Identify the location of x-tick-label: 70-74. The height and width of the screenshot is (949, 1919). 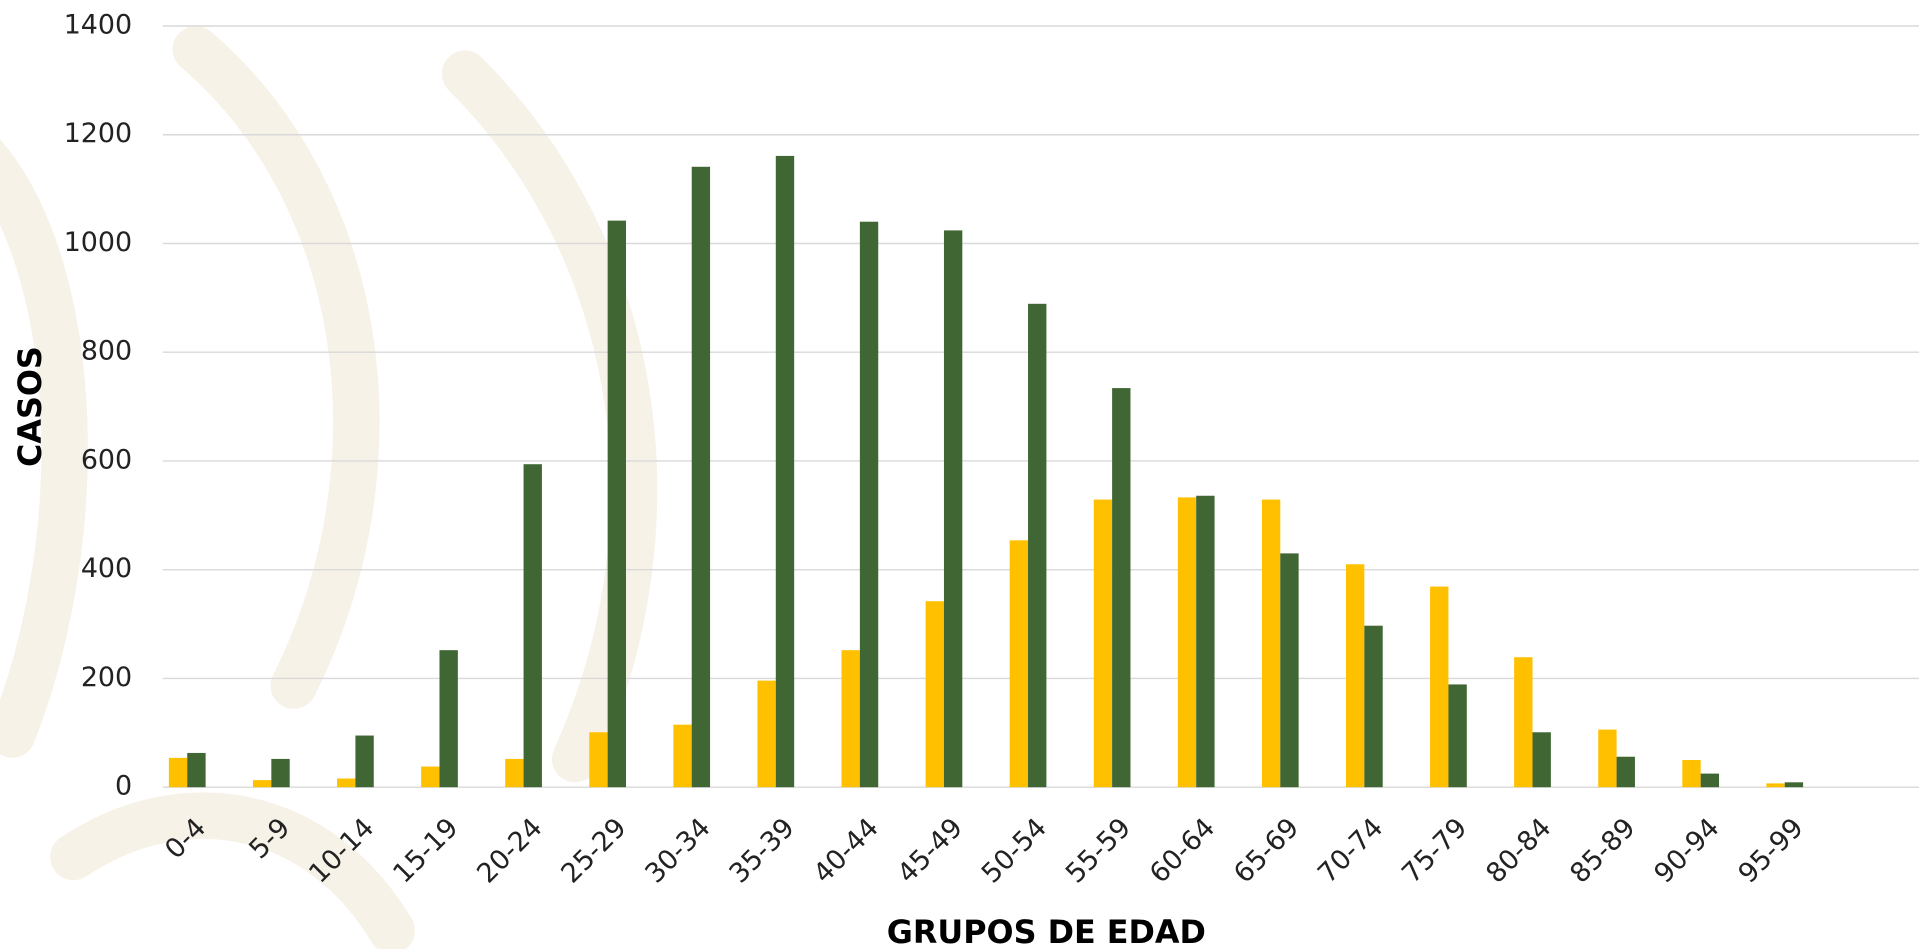
(1350, 850).